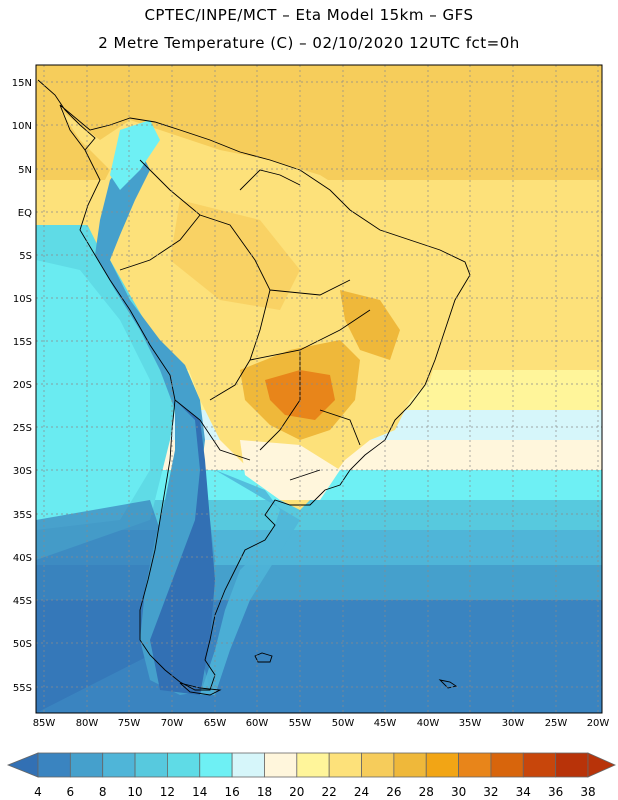  What do you see at coordinates (598, 723) in the screenshot?
I see `lon-label: 20W` at bounding box center [598, 723].